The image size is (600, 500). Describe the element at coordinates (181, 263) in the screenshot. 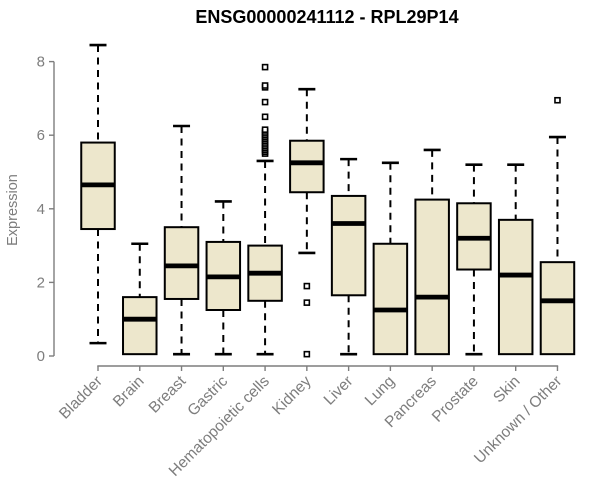

I see `box-breast` at that location.